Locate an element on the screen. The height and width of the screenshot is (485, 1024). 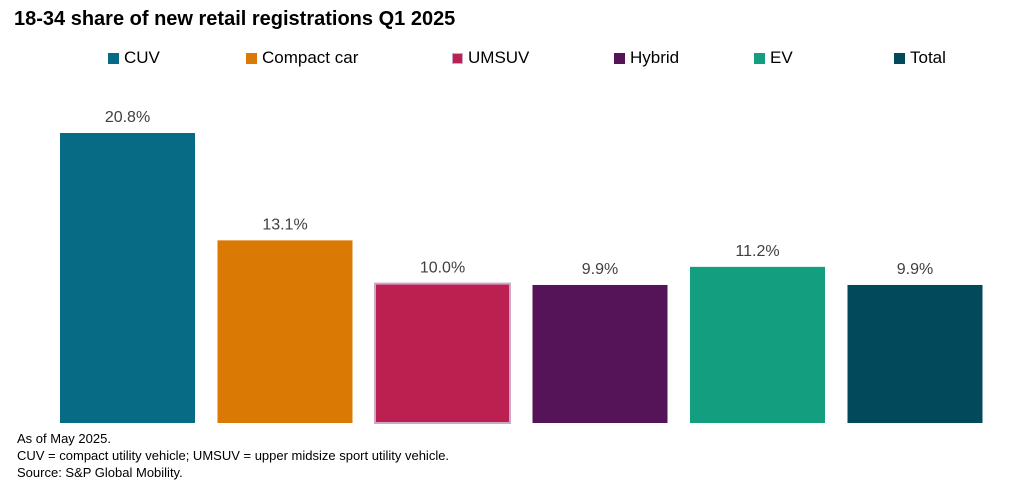
legend-label: Total is located at coordinates (928, 57).